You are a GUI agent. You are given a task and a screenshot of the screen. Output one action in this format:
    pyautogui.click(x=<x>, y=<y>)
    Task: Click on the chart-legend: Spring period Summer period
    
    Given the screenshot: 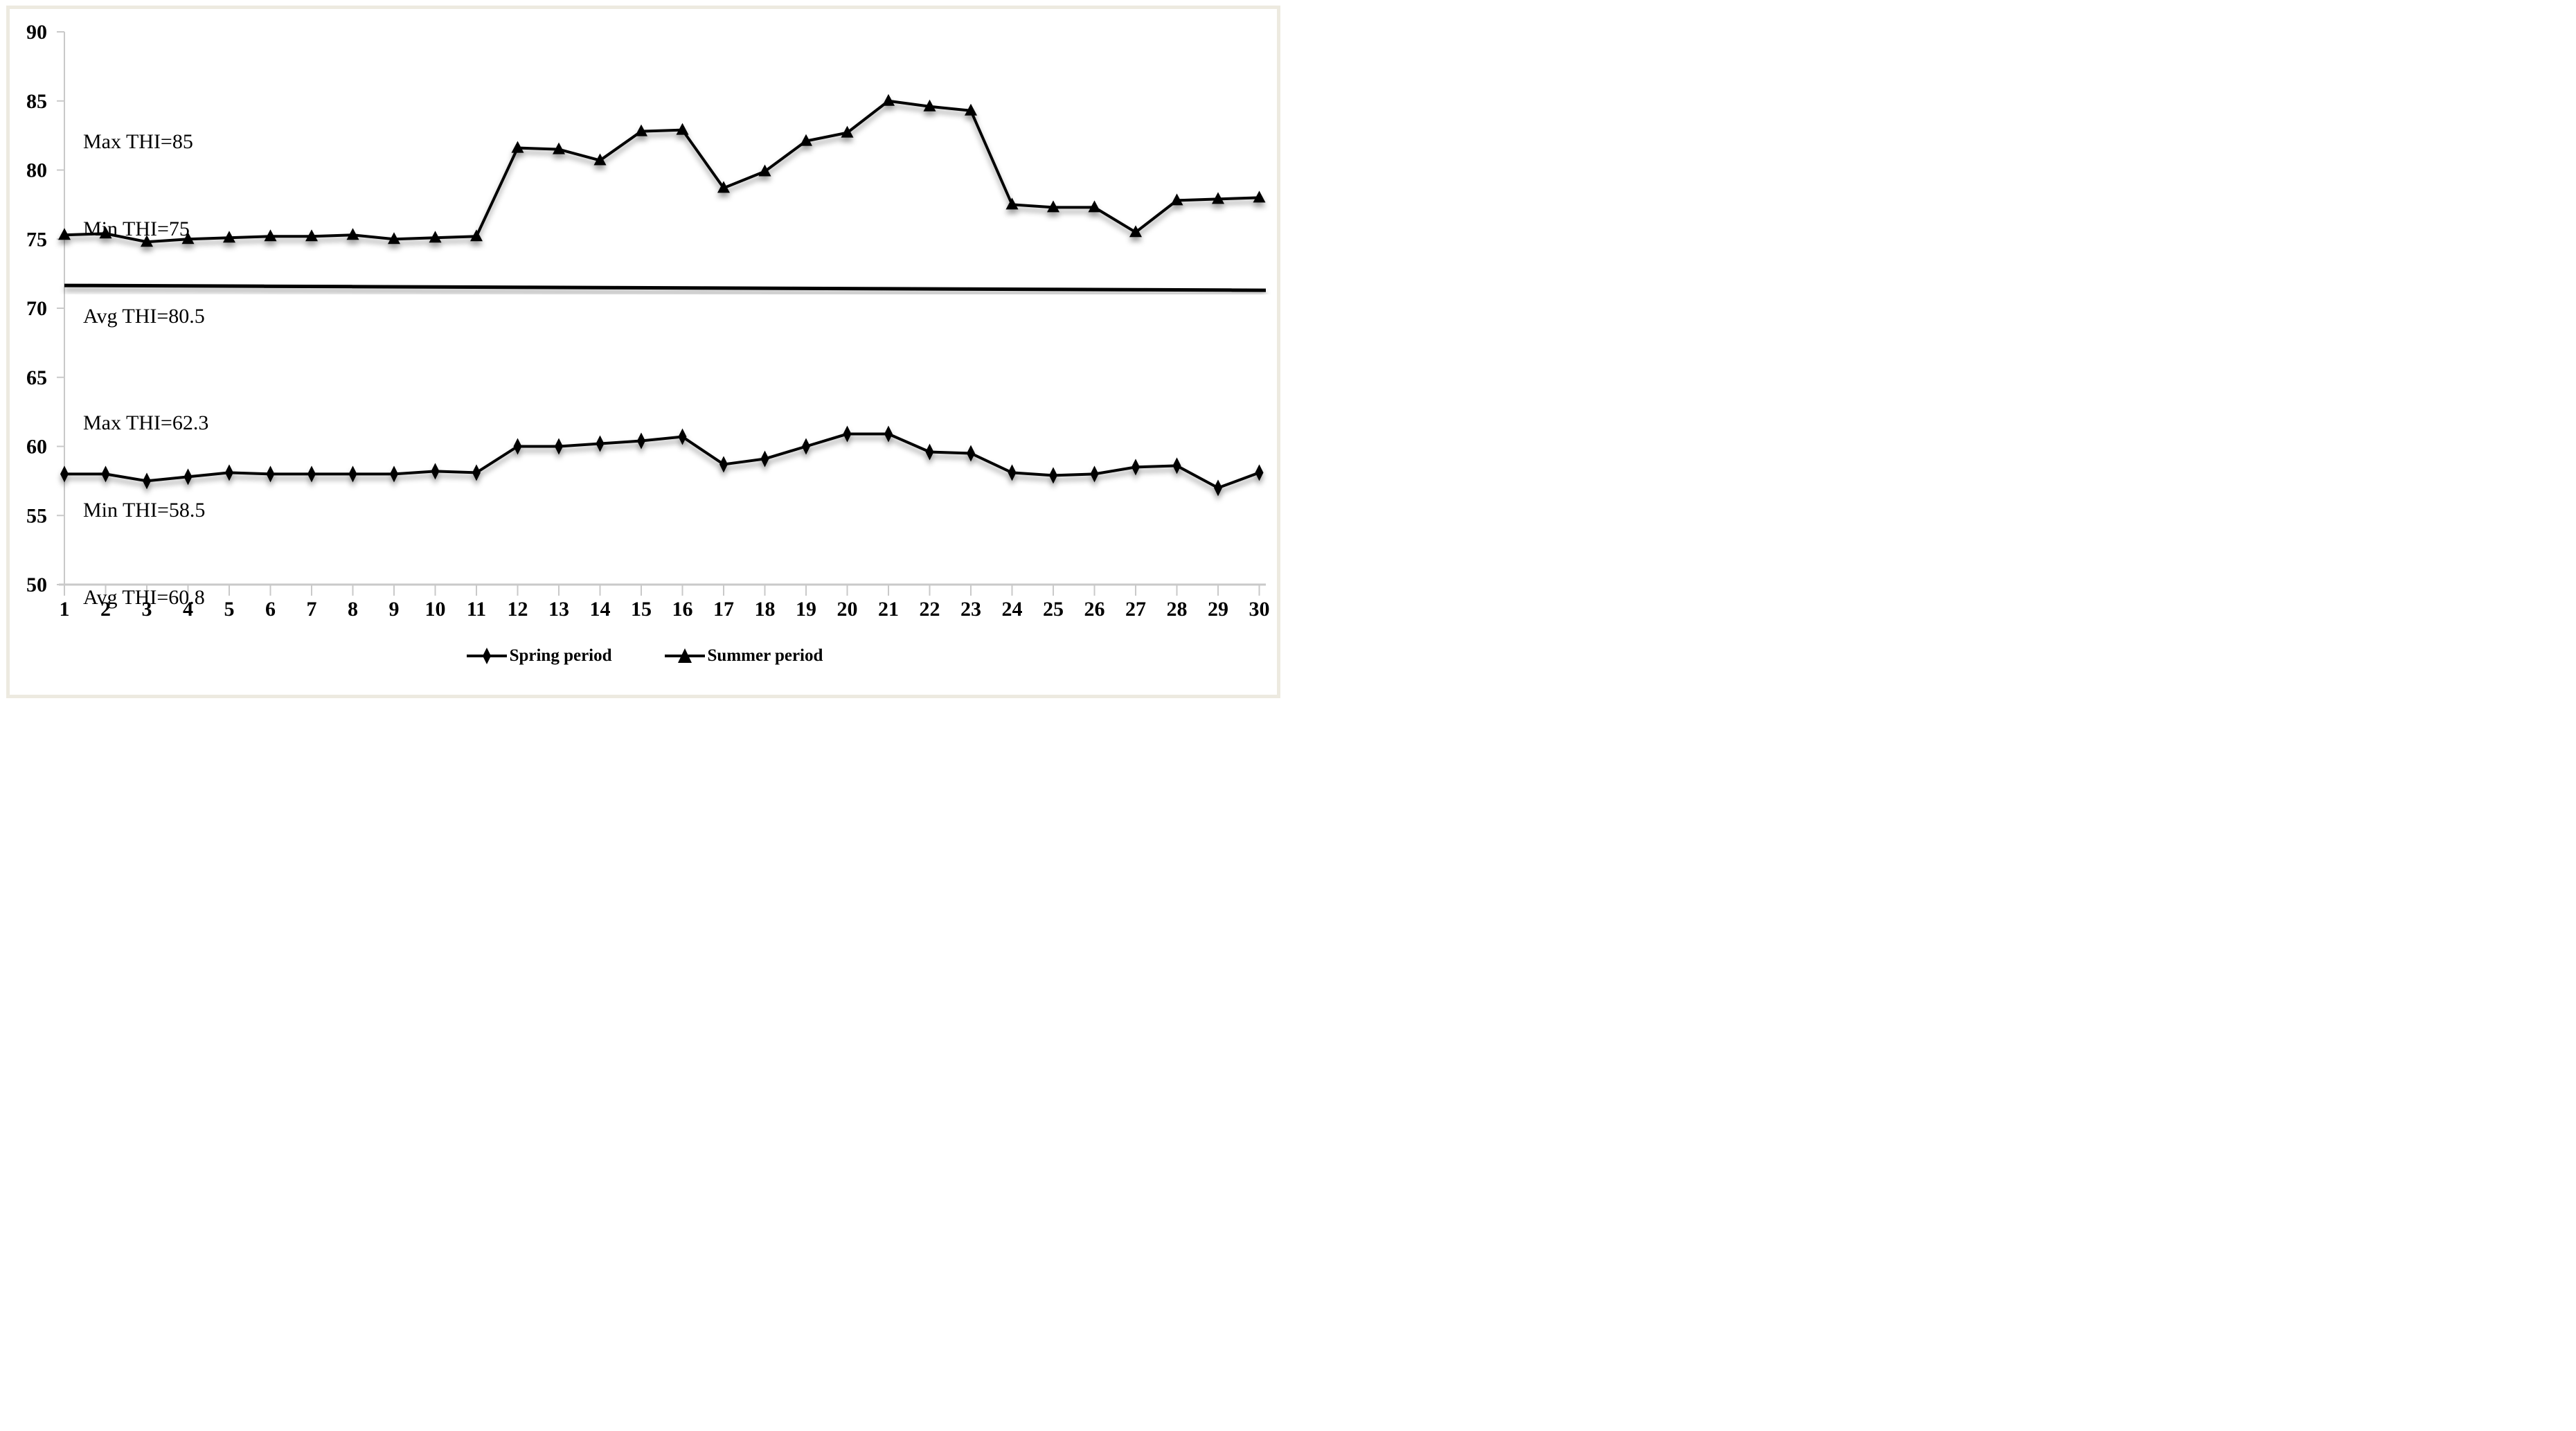 What is the action you would take?
    pyautogui.click(x=644, y=656)
    